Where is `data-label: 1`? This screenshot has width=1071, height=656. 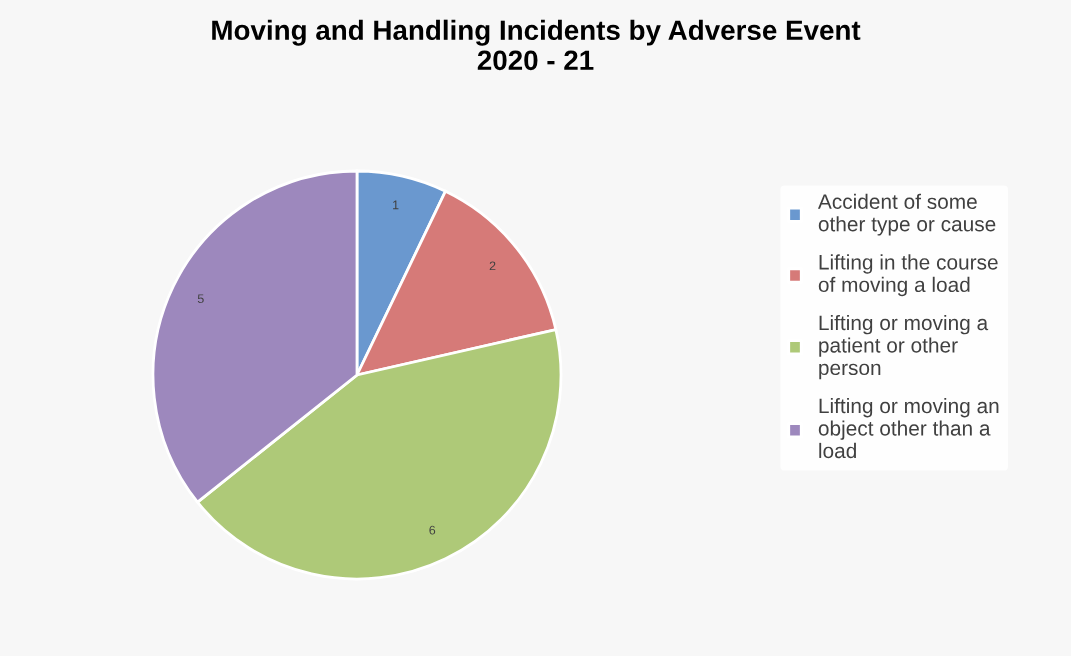
data-label: 1 is located at coordinates (396, 205).